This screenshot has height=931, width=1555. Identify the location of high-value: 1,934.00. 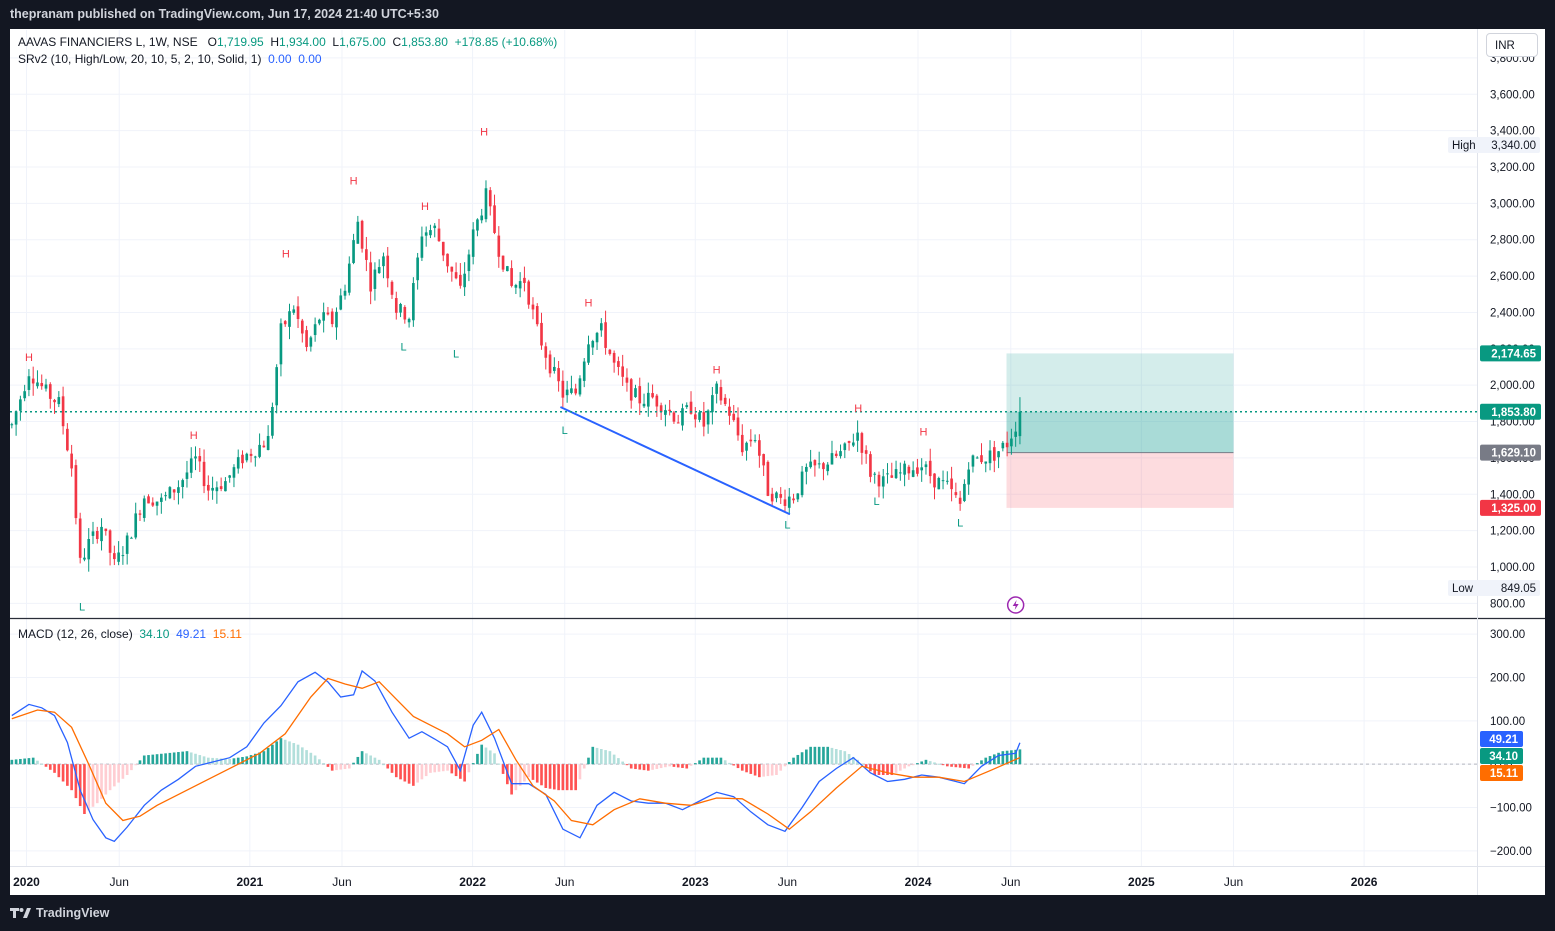
(302, 42).